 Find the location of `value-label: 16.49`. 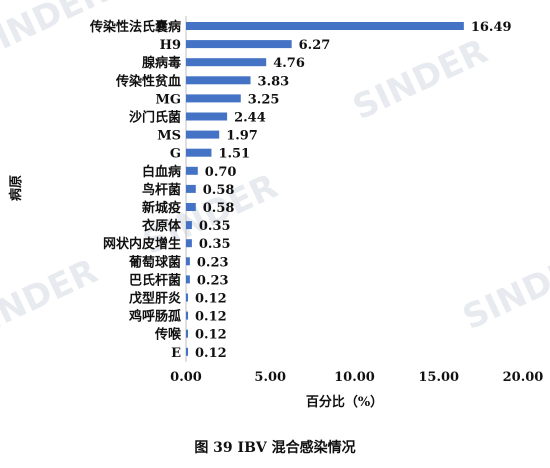

value-label: 16.49 is located at coordinates (491, 27).